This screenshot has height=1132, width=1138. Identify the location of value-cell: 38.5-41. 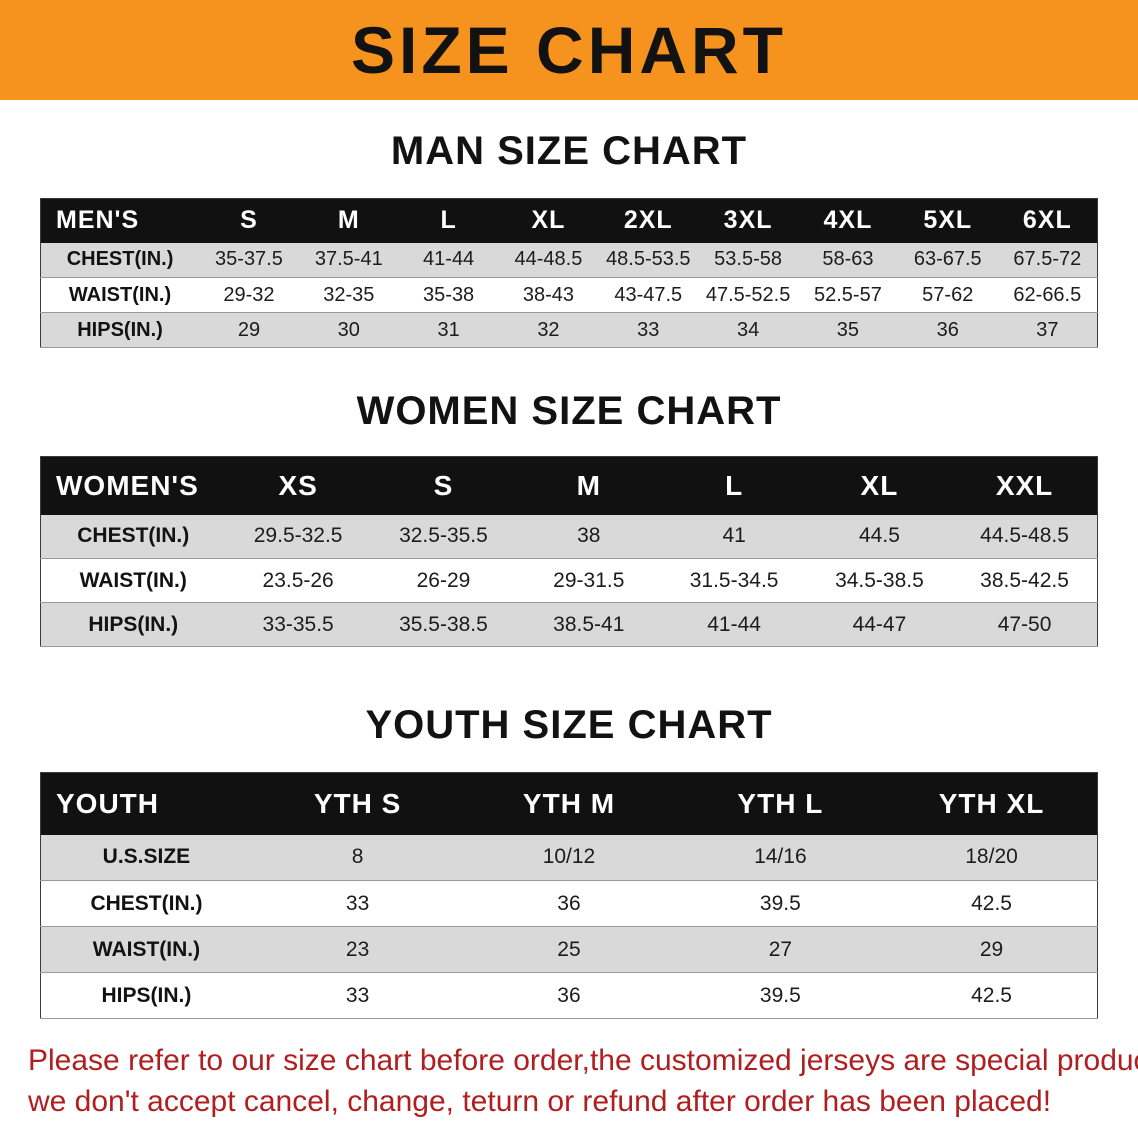
(589, 624).